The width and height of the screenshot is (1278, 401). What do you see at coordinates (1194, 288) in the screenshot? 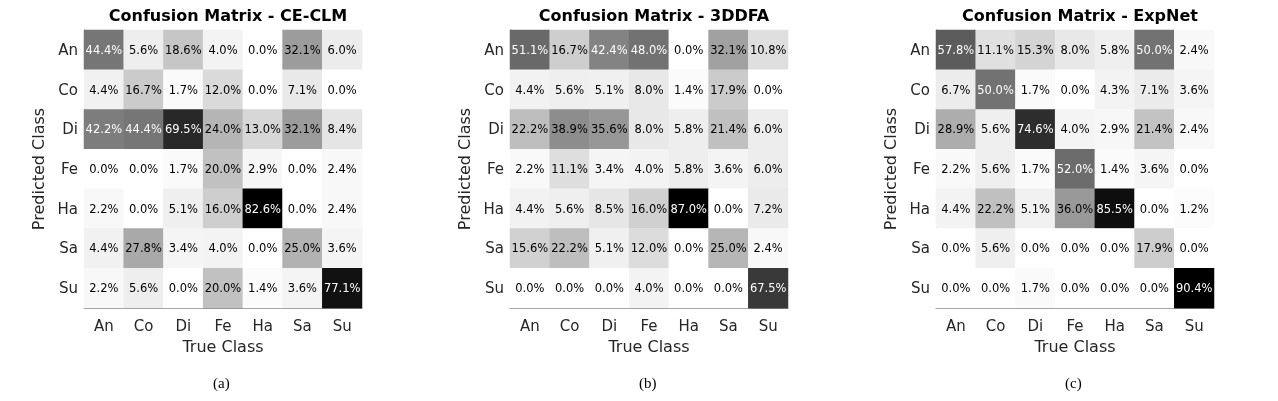
I see `data-label: 90.4%` at bounding box center [1194, 288].